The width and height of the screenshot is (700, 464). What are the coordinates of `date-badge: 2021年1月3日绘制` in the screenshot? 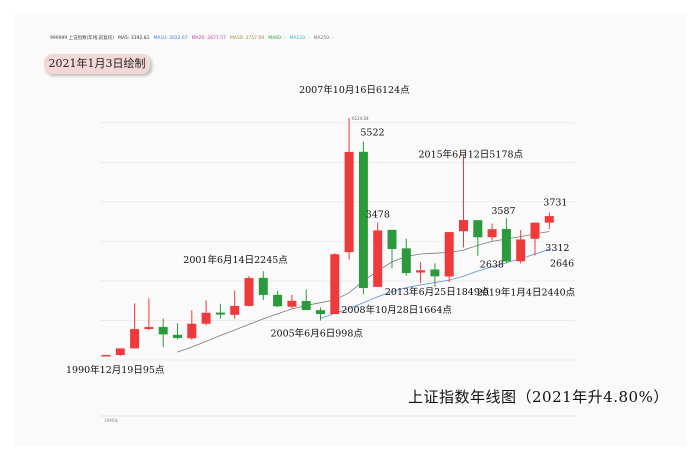 It's located at (97, 64).